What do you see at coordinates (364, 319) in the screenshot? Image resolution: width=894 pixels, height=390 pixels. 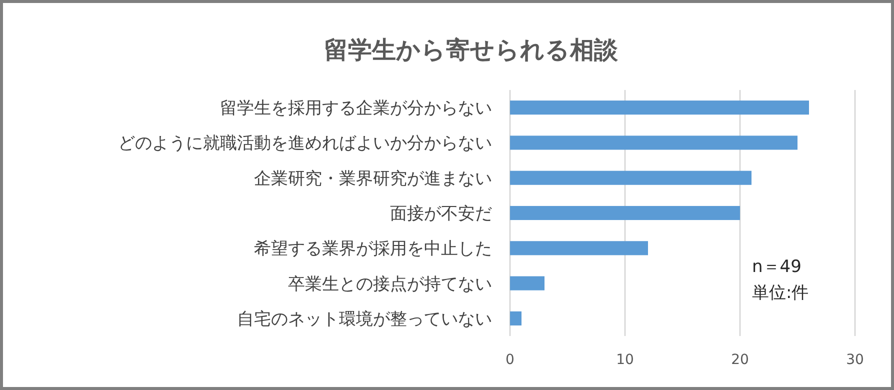 I see `y-tick-label: 自宅のネット環境が整っていない` at bounding box center [364, 319].